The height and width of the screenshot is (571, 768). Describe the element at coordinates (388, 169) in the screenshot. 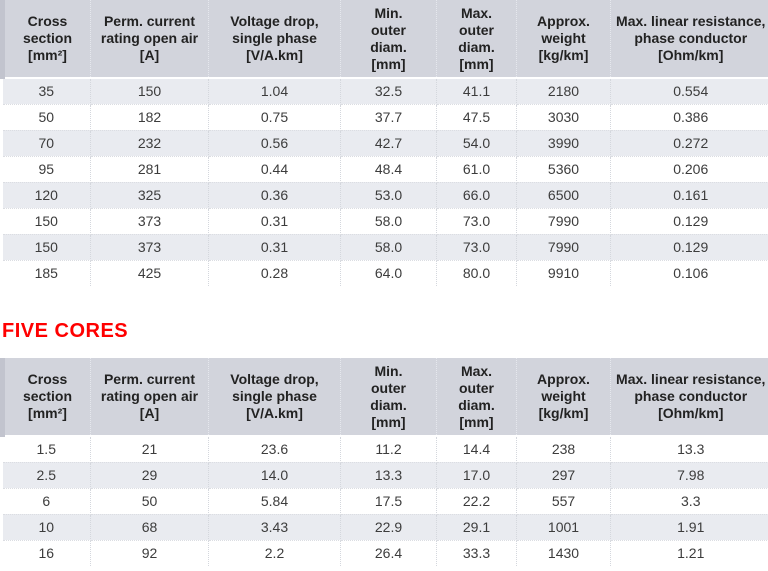

I see `cell: 48.4` at that location.